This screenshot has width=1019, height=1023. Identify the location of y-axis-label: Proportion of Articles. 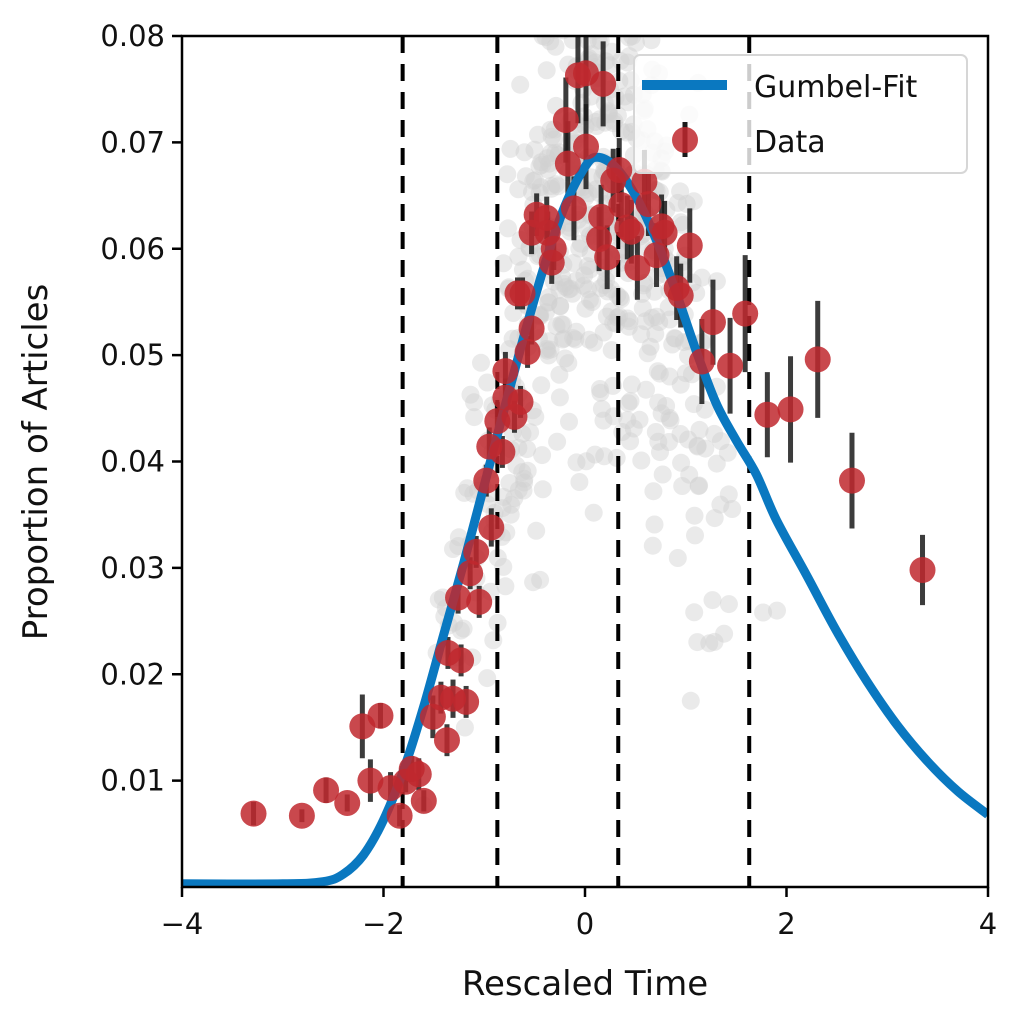
(36, 462).